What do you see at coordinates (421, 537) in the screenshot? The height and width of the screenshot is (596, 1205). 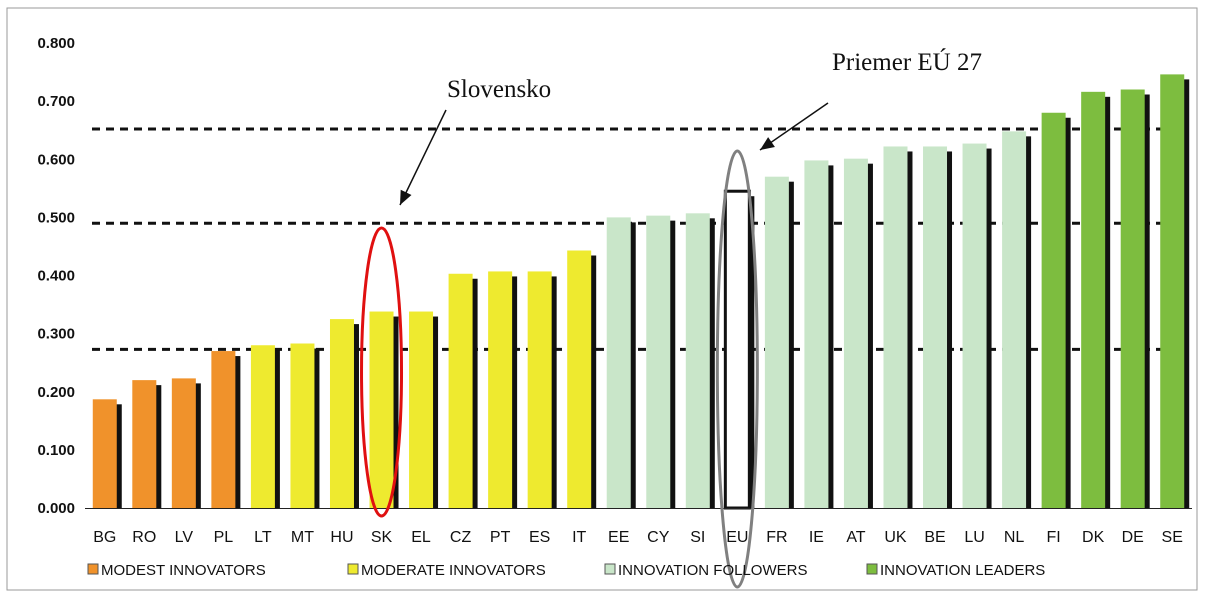 I see `x-tick-label: EL` at bounding box center [421, 537].